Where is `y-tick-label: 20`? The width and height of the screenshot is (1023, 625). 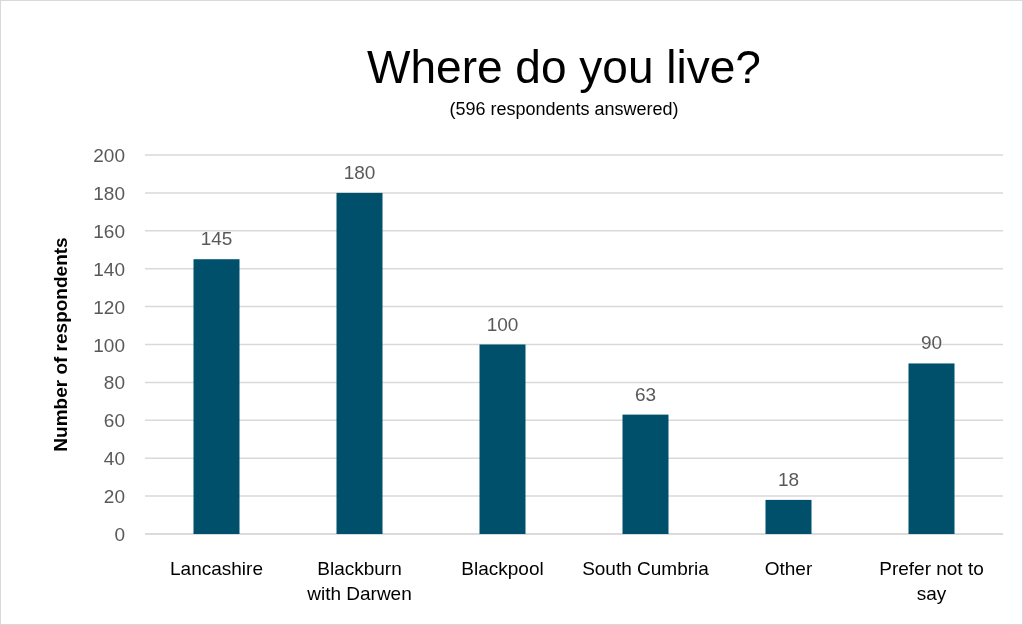 y-tick-label: 20 is located at coordinates (114, 497).